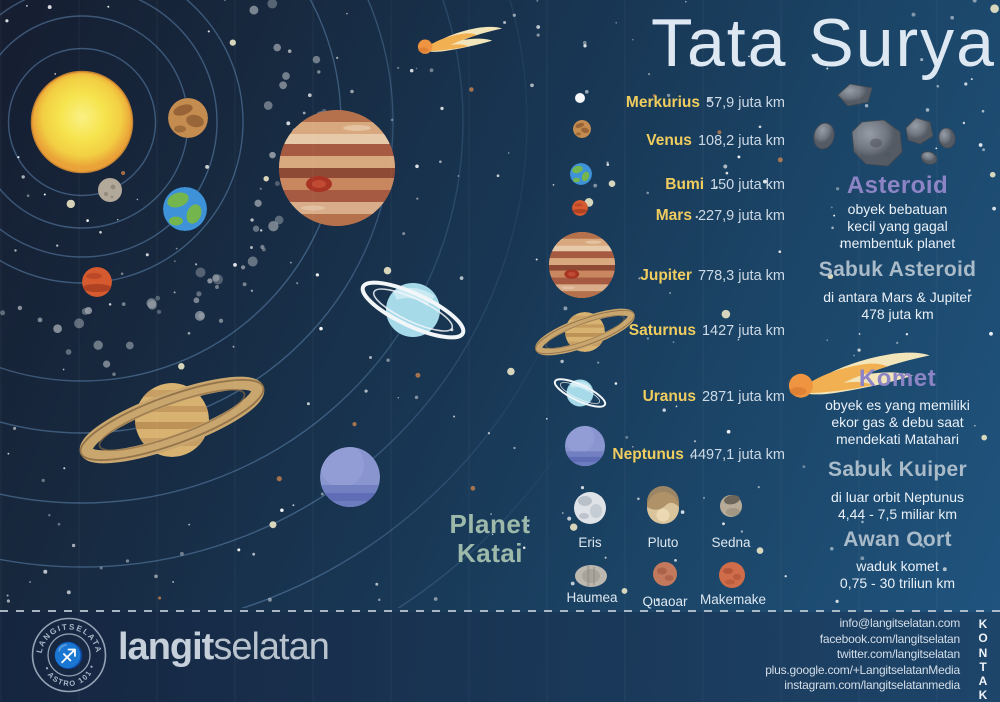  What do you see at coordinates (872, 685) in the screenshot?
I see `contact-instagram: instagram.com/langitselatanmedia` at bounding box center [872, 685].